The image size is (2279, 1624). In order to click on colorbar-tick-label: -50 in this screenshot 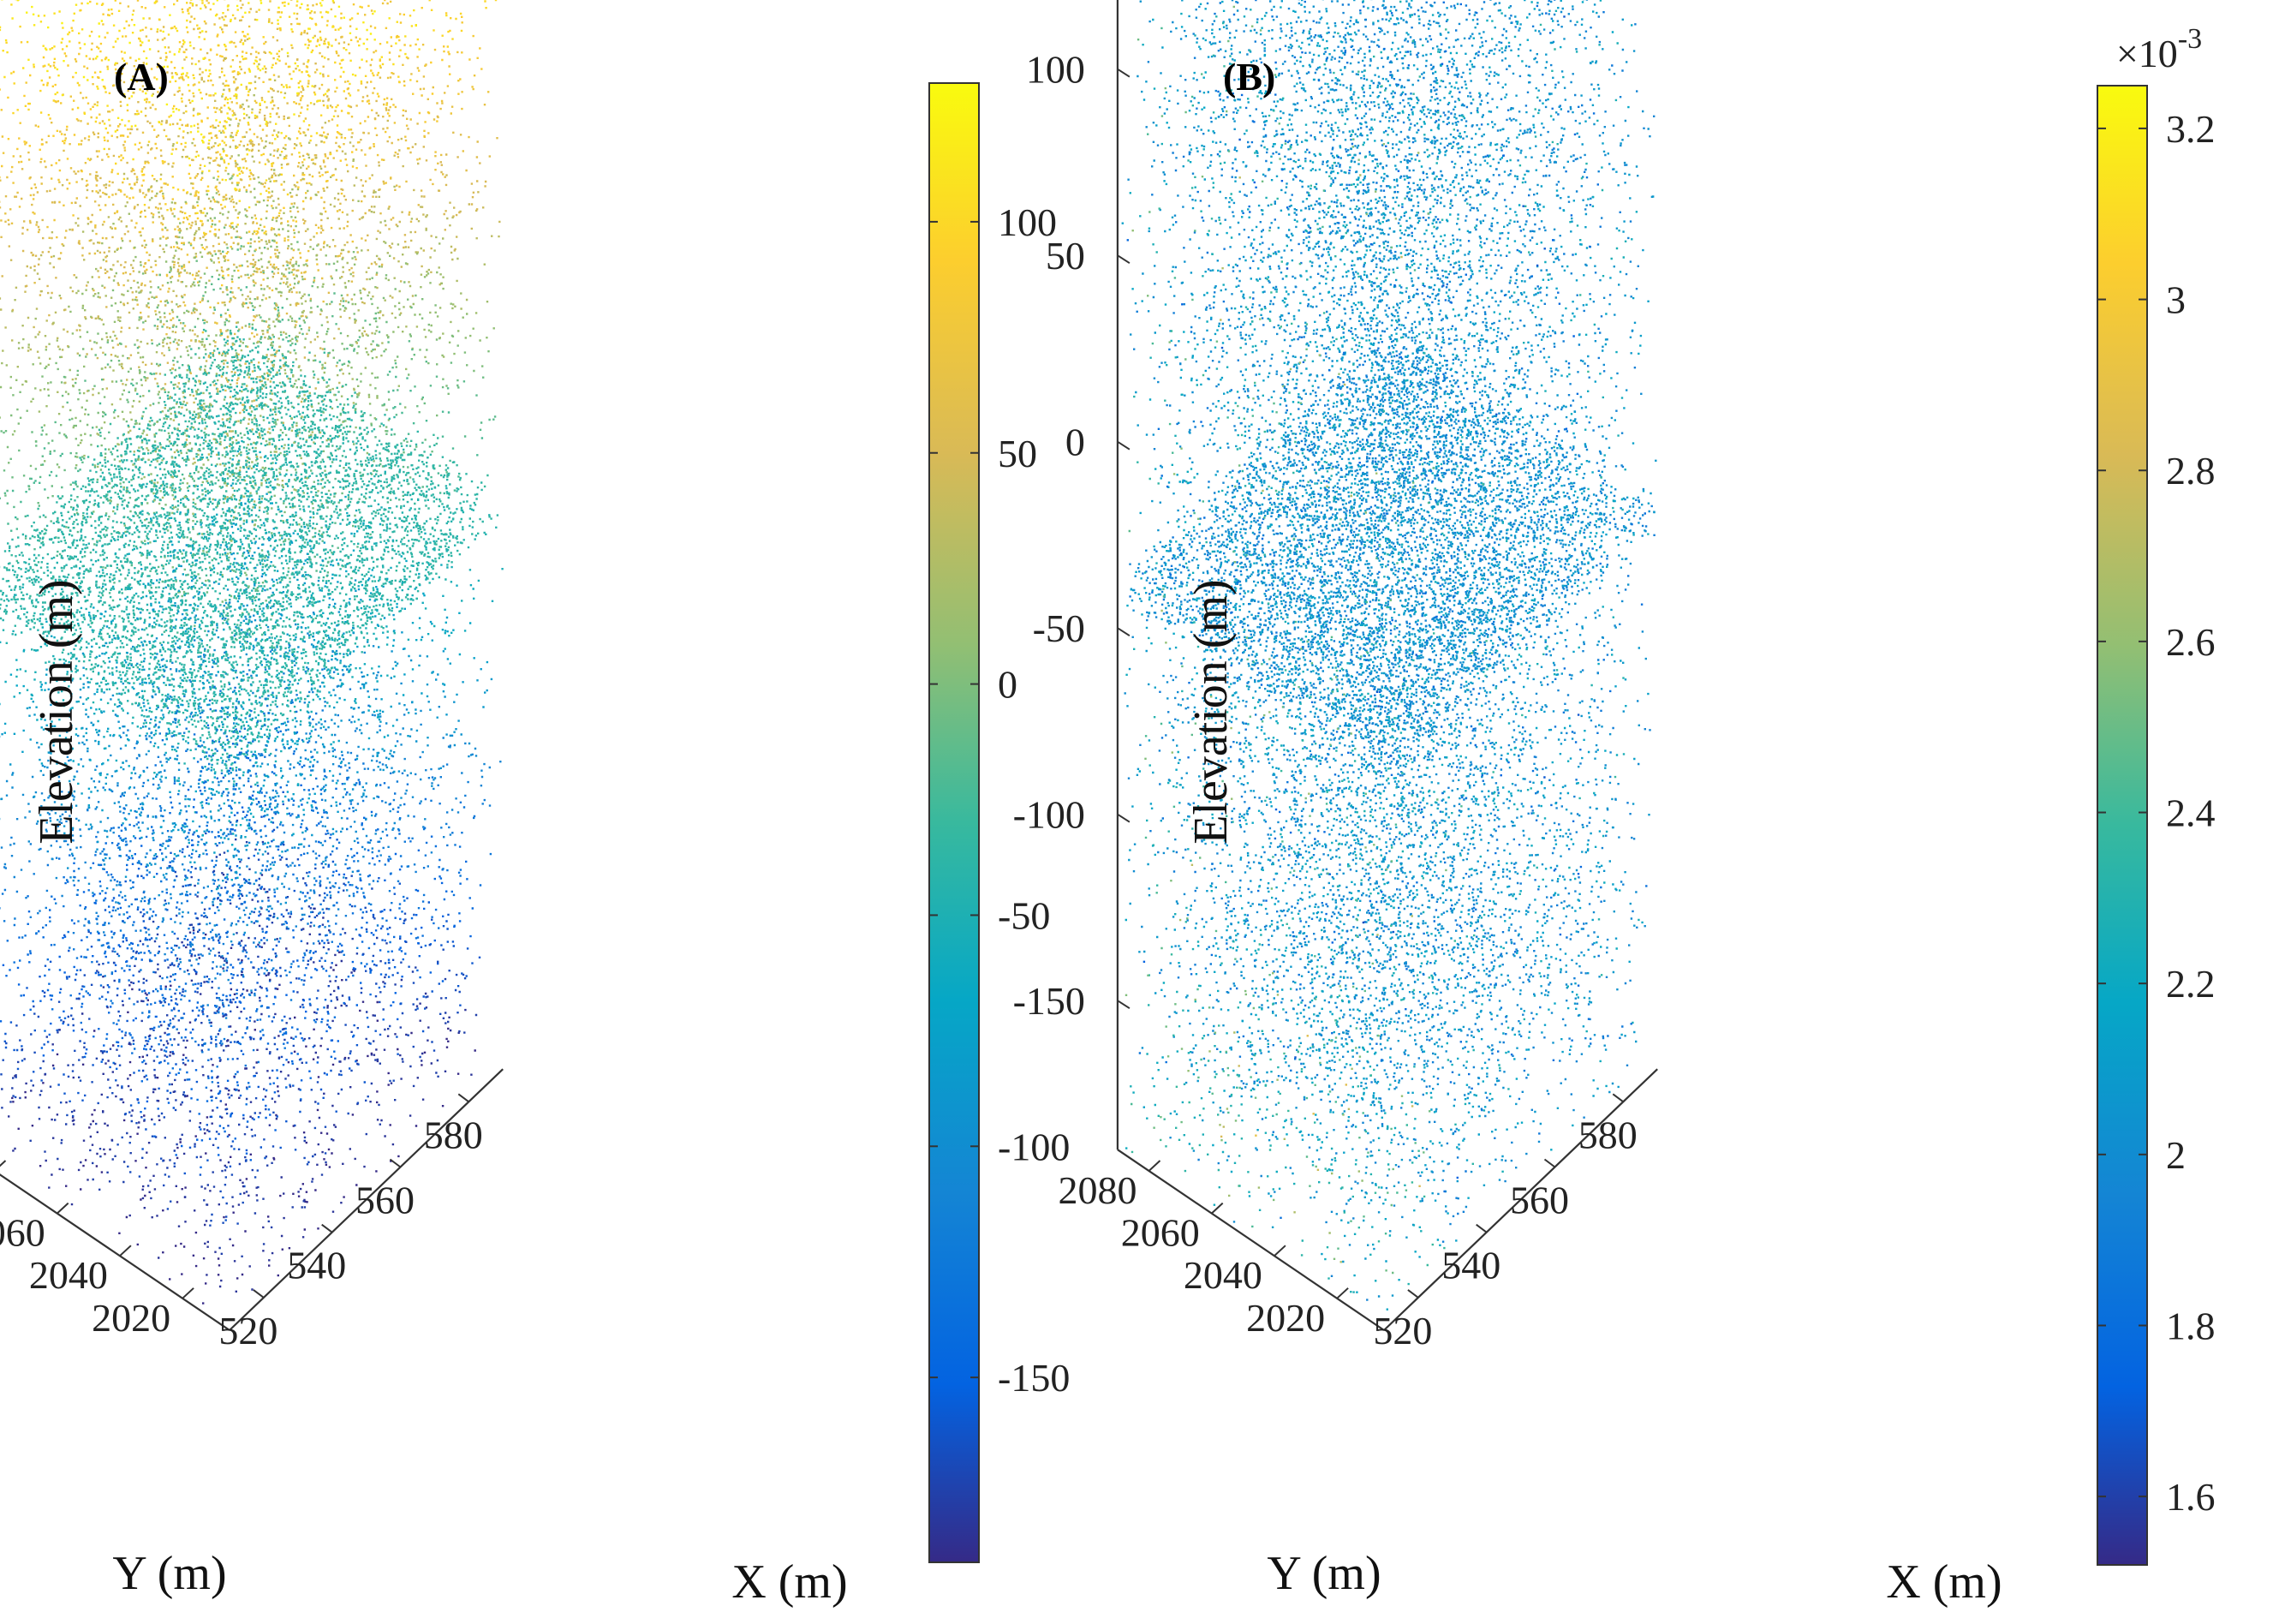, I will do `click(1024, 915)`.